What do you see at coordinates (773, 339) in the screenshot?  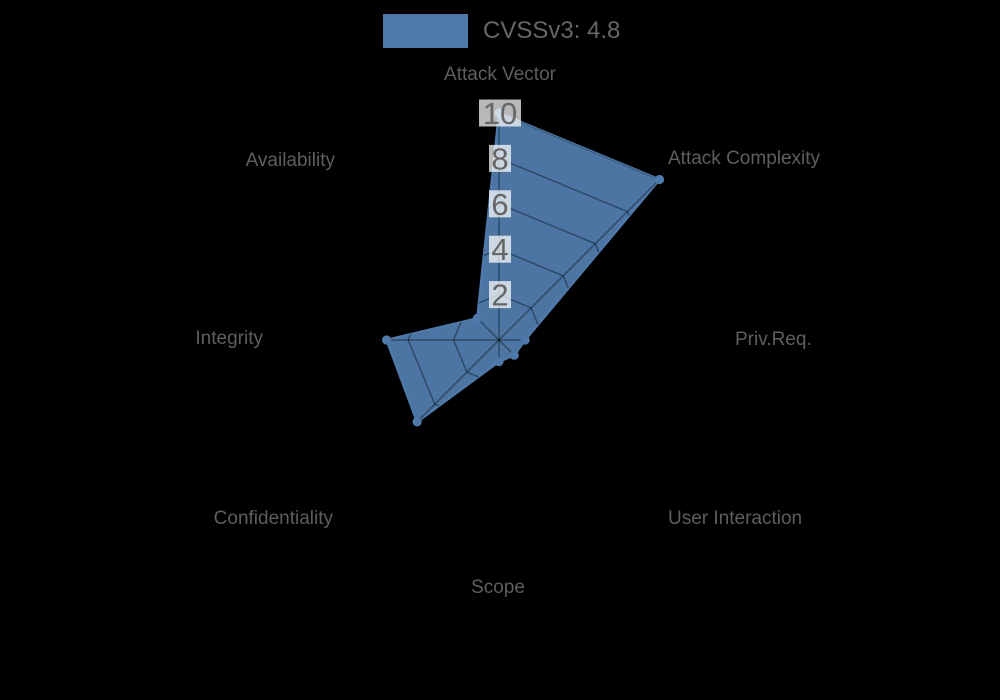 I see `axis-label-priv-req: Priv.Req.` at bounding box center [773, 339].